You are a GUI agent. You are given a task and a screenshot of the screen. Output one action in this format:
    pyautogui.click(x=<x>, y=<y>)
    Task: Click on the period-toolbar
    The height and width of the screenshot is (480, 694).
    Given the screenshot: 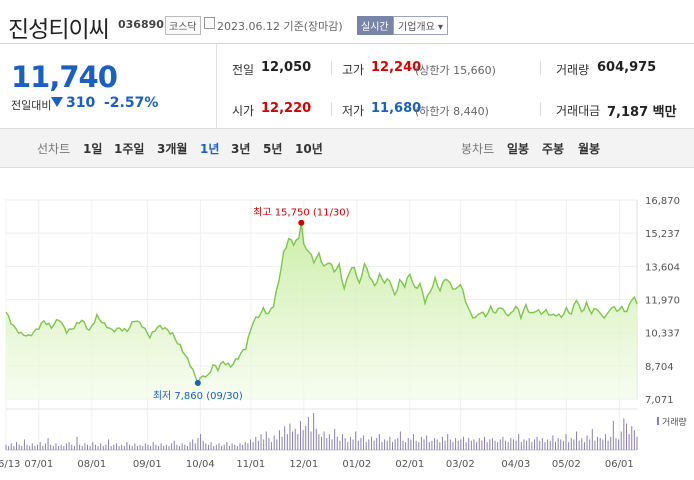 What is the action you would take?
    pyautogui.click(x=347, y=148)
    